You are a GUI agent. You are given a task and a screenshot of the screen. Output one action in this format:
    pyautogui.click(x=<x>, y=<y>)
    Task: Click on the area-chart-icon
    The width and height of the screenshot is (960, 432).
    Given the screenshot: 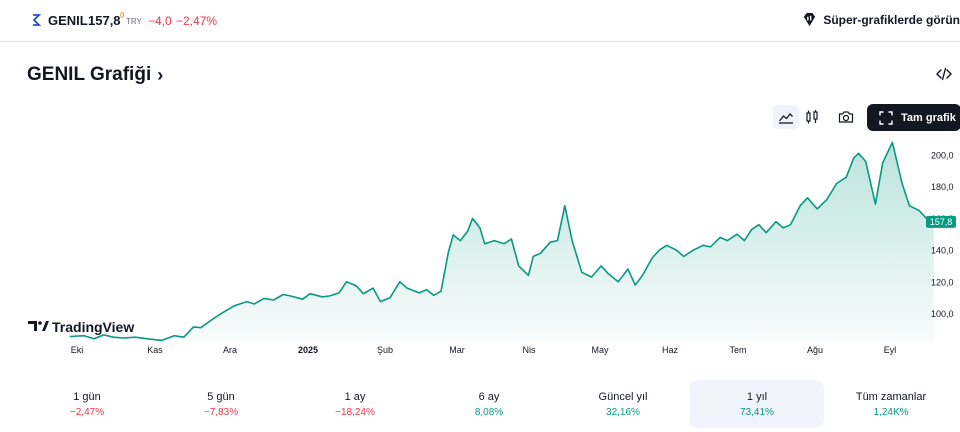 What is the action you would take?
    pyautogui.click(x=785, y=118)
    